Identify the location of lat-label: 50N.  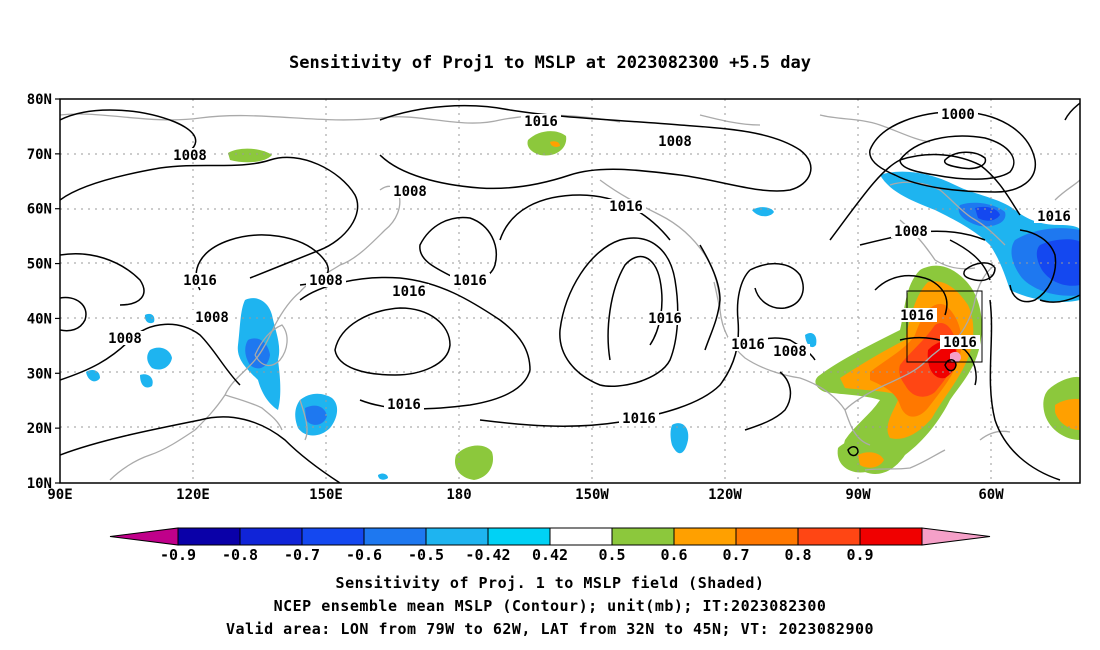
(39, 265).